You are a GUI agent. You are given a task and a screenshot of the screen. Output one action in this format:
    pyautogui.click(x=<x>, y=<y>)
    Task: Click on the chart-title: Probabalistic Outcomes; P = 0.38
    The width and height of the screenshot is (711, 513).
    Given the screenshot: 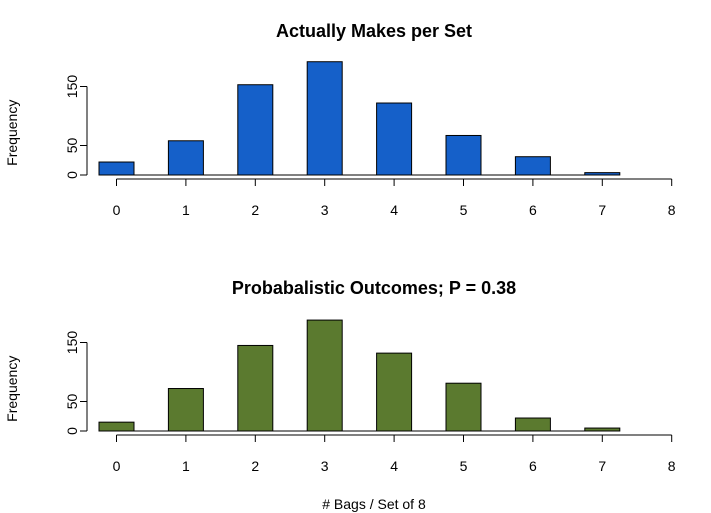 What is the action you would take?
    pyautogui.click(x=374, y=288)
    